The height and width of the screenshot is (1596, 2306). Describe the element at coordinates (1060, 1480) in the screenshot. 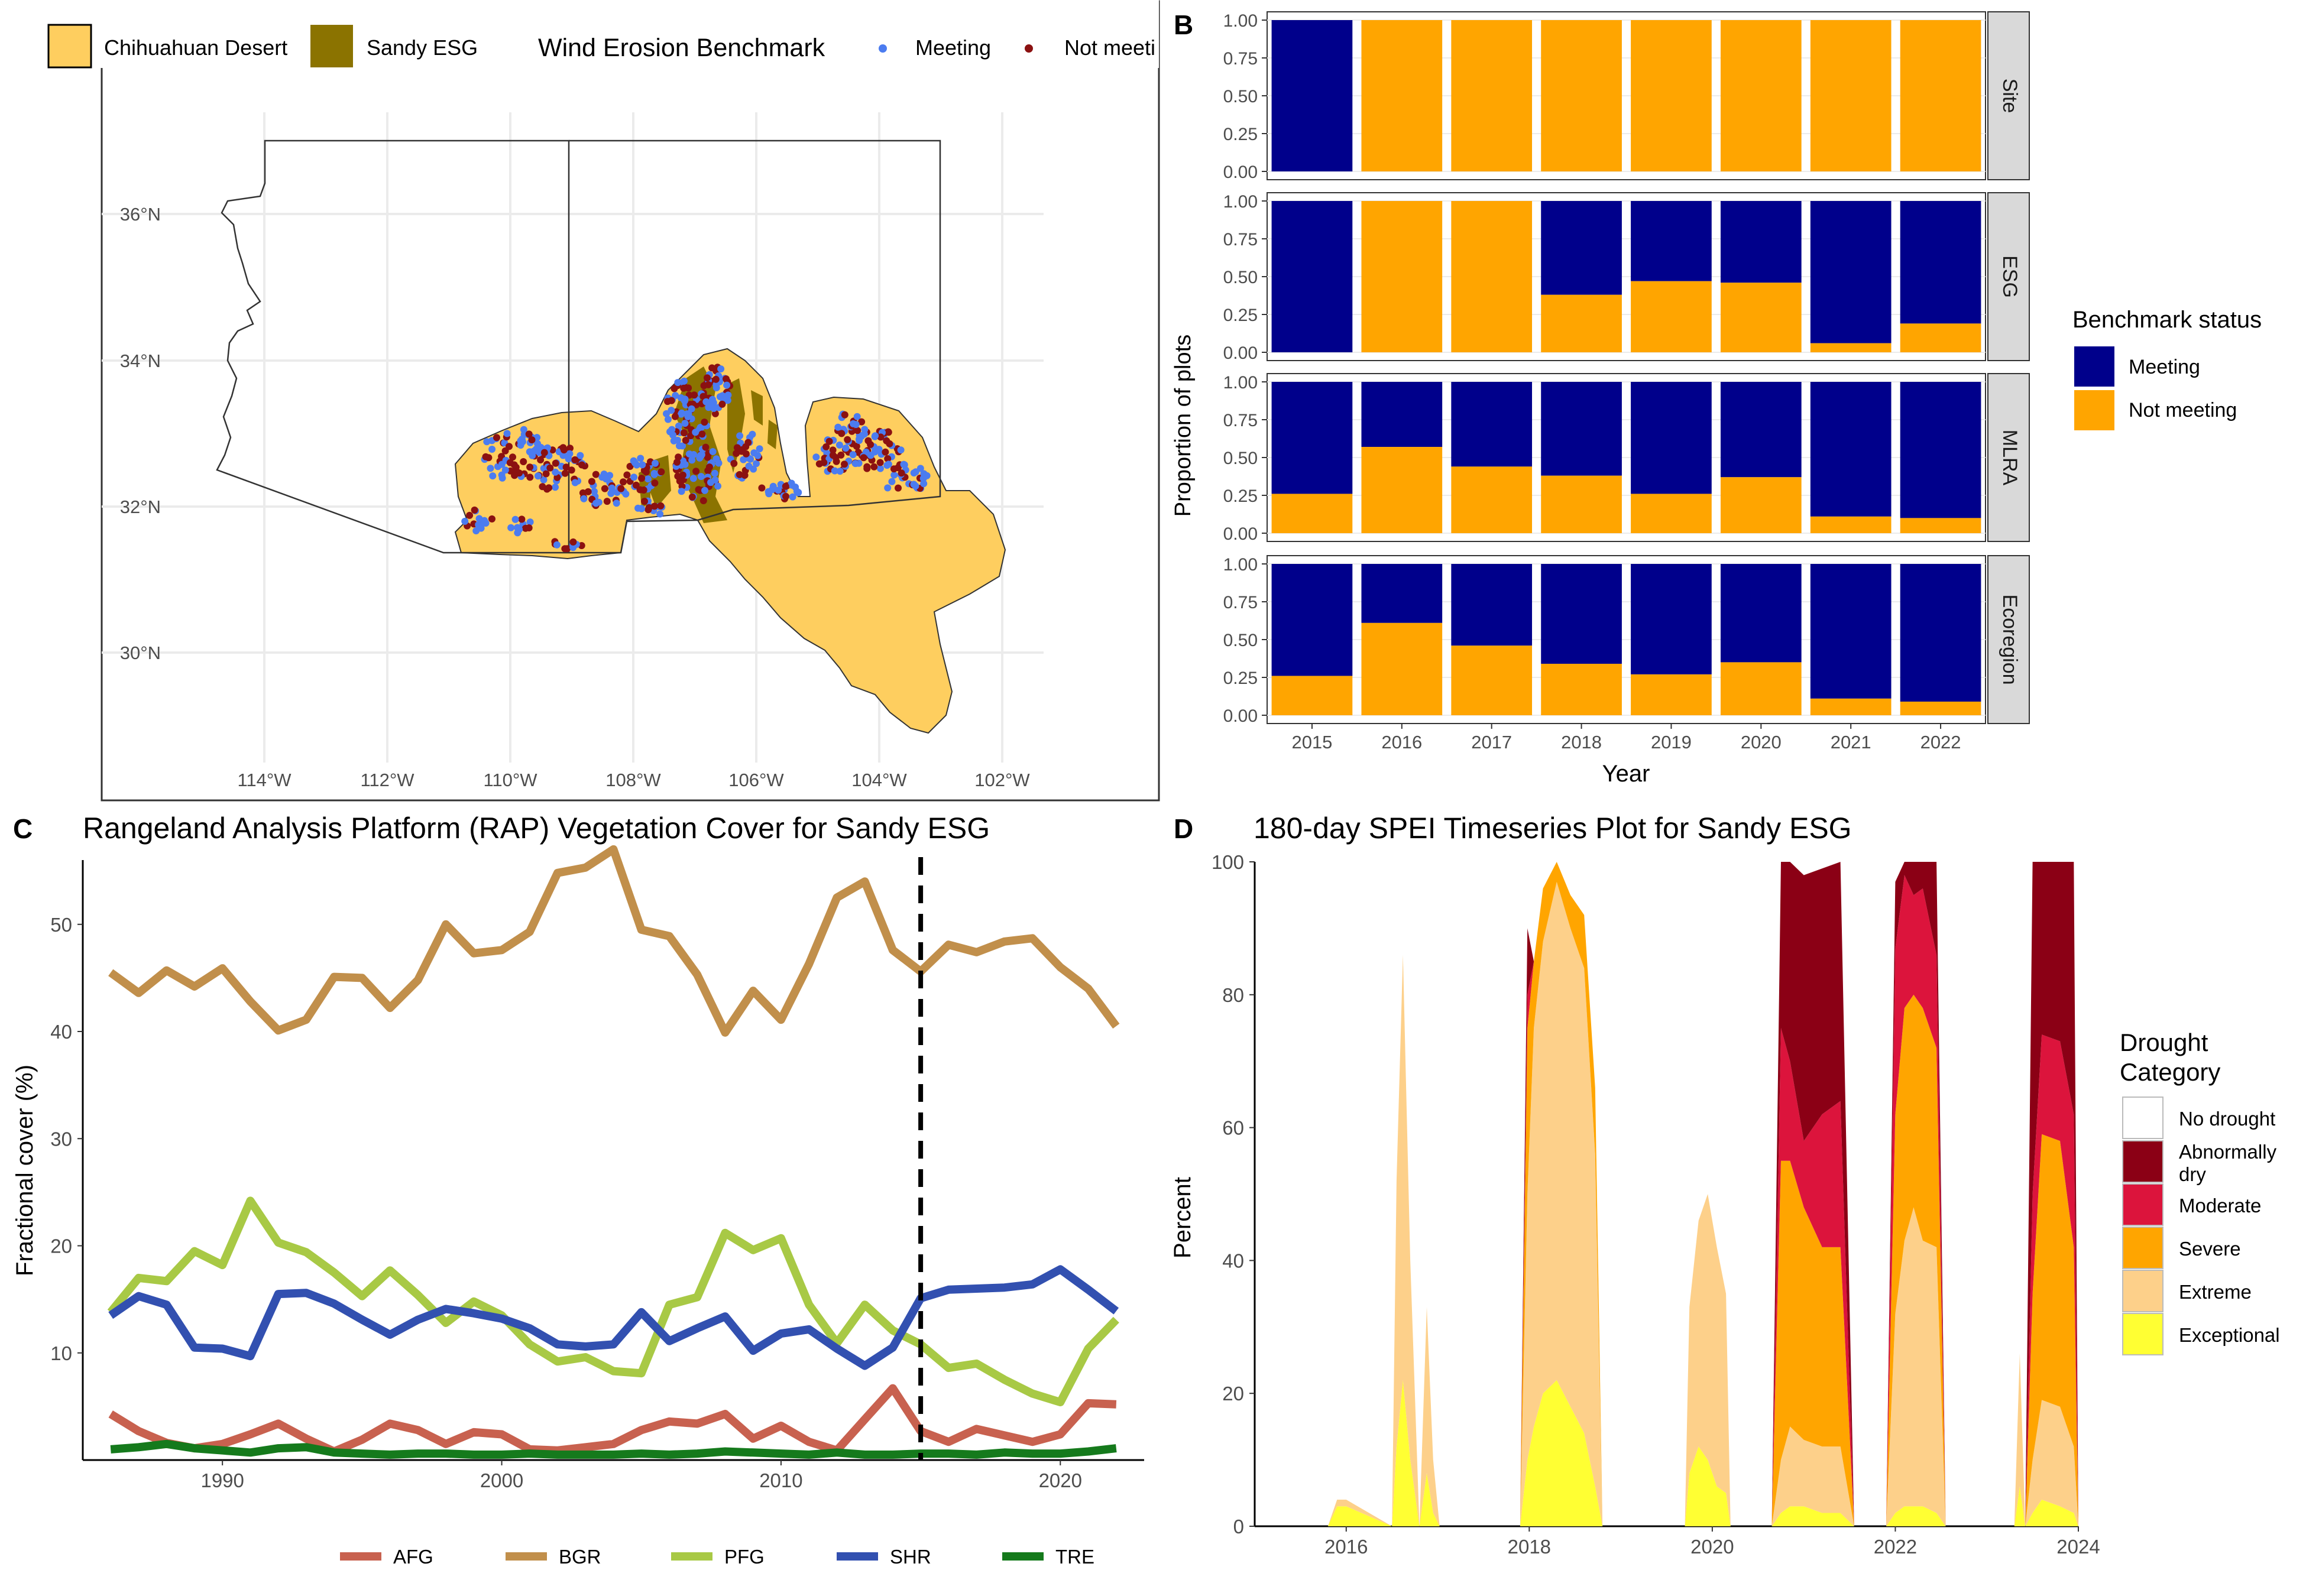

I see `c-x-tick-label: 2020` at that location.